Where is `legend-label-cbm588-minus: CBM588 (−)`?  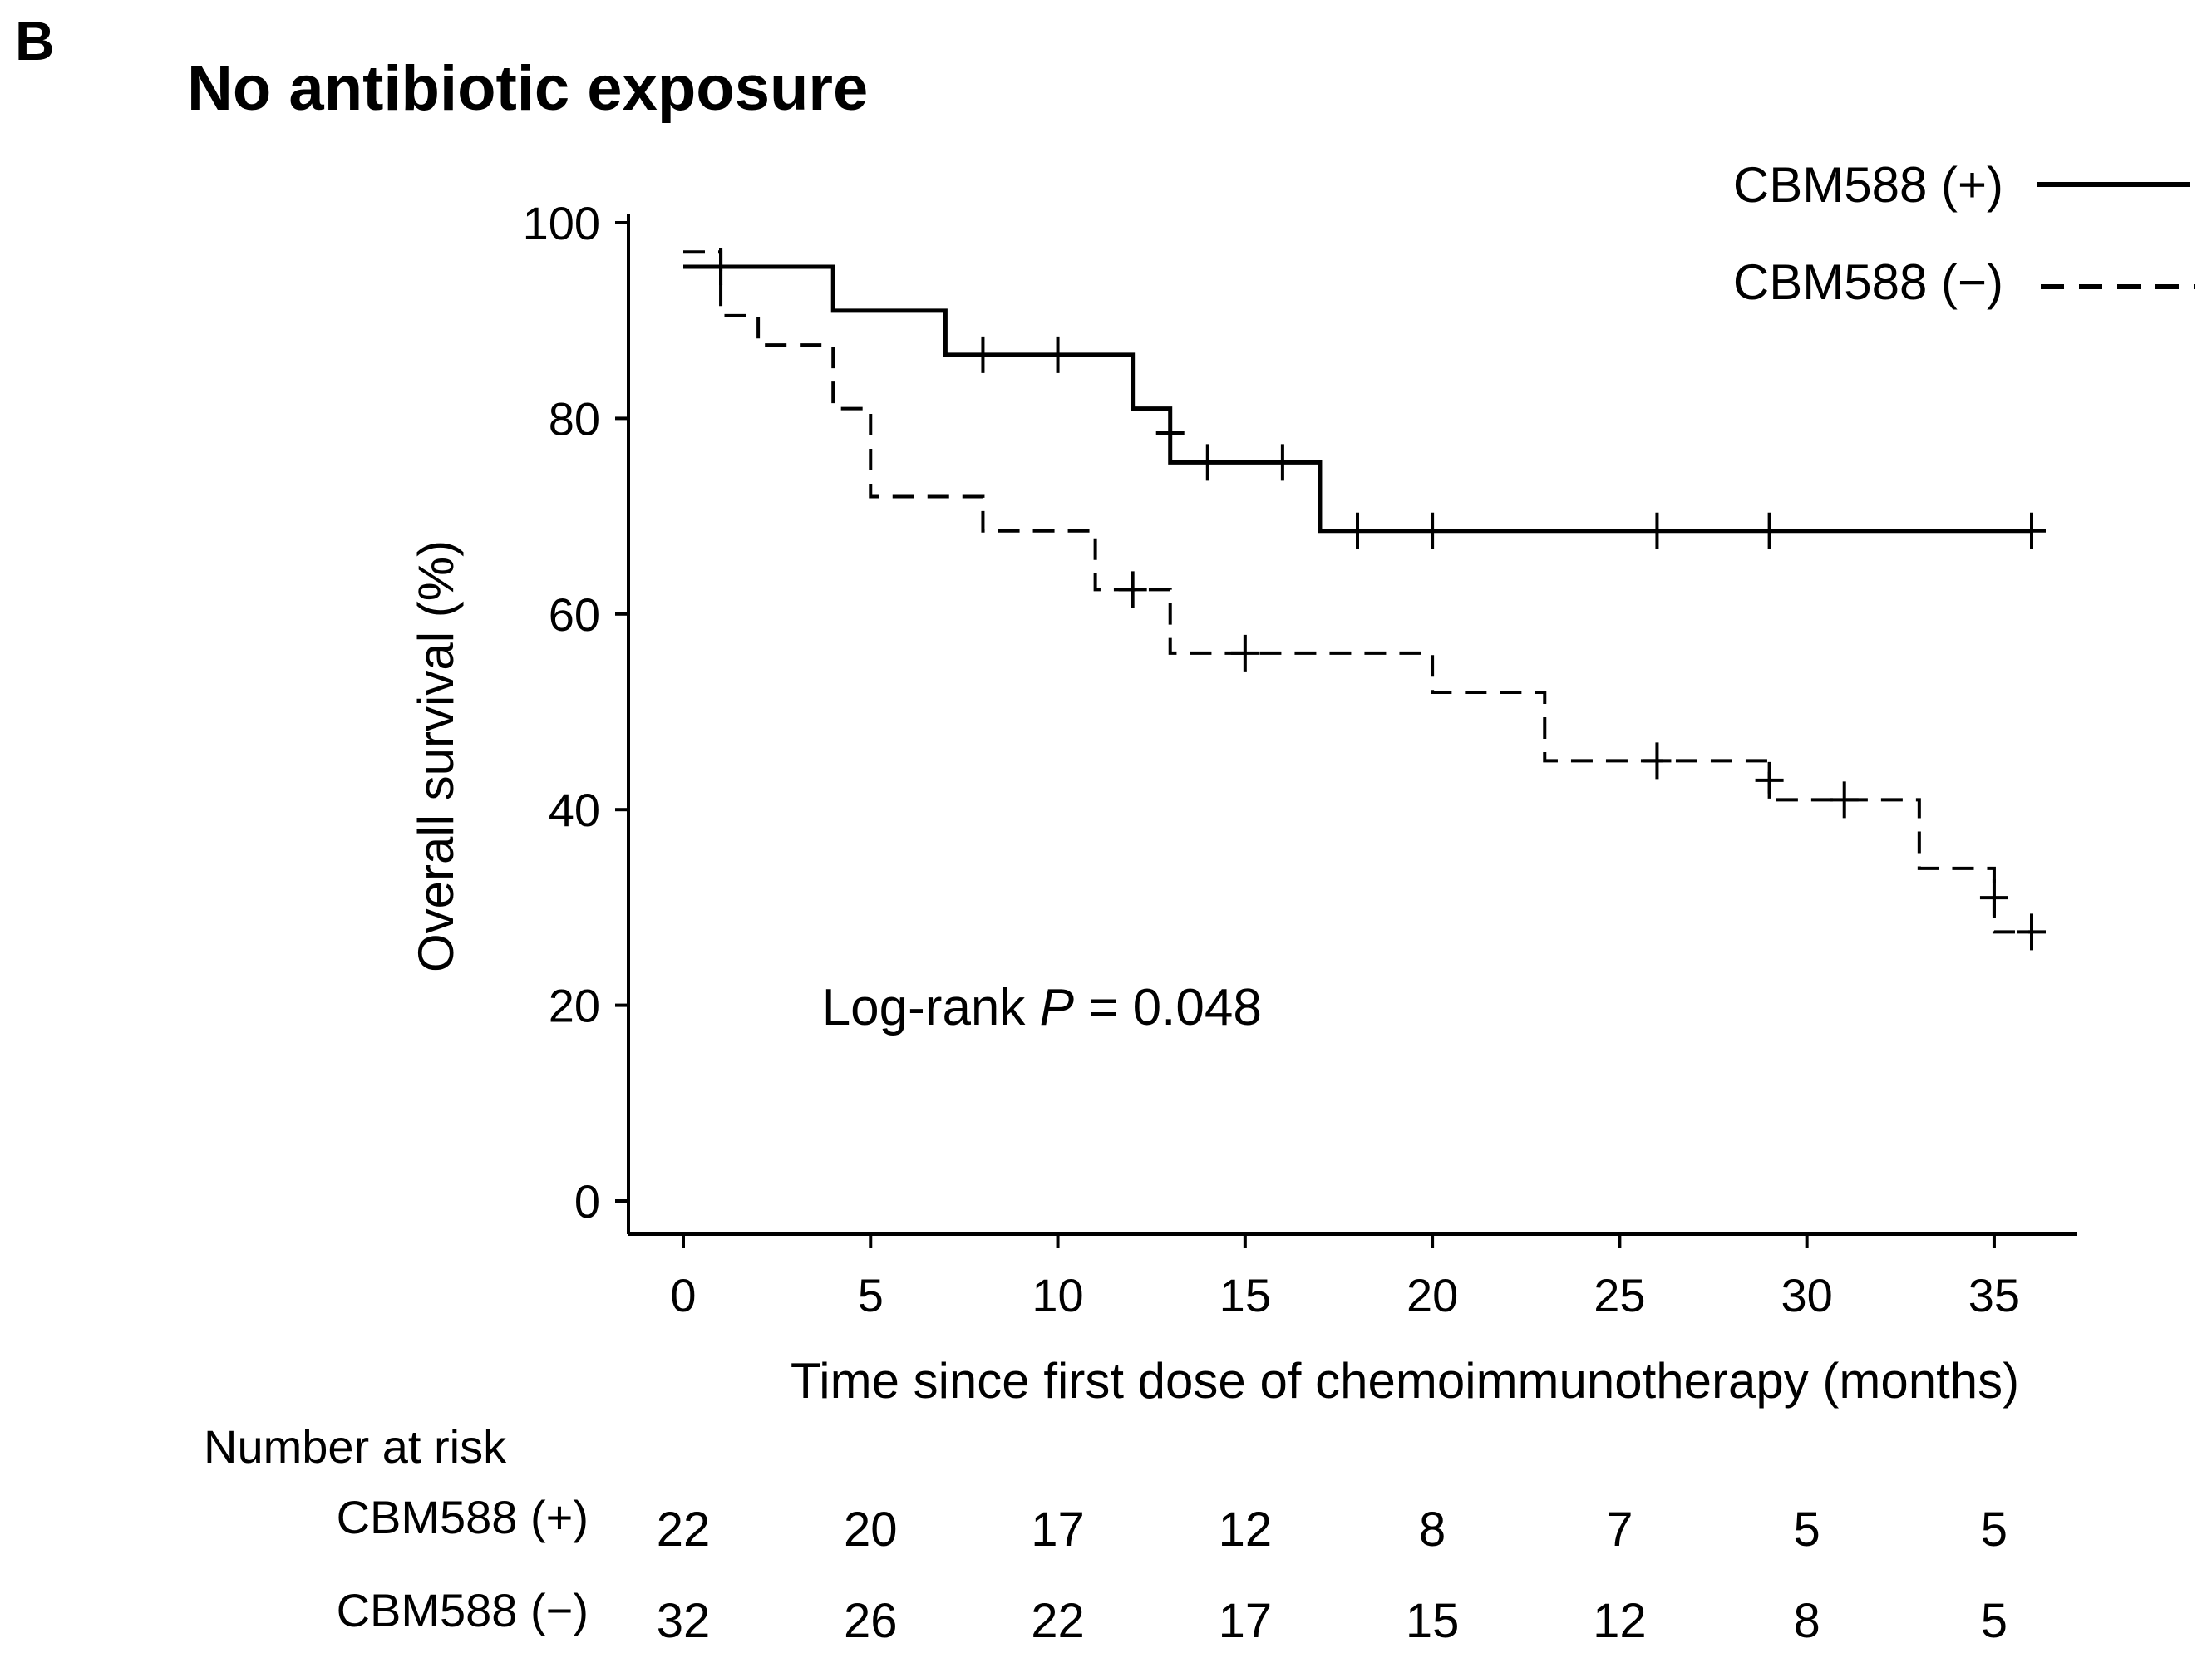
legend-label-cbm588-minus: CBM588 (−) is located at coordinates (1868, 282).